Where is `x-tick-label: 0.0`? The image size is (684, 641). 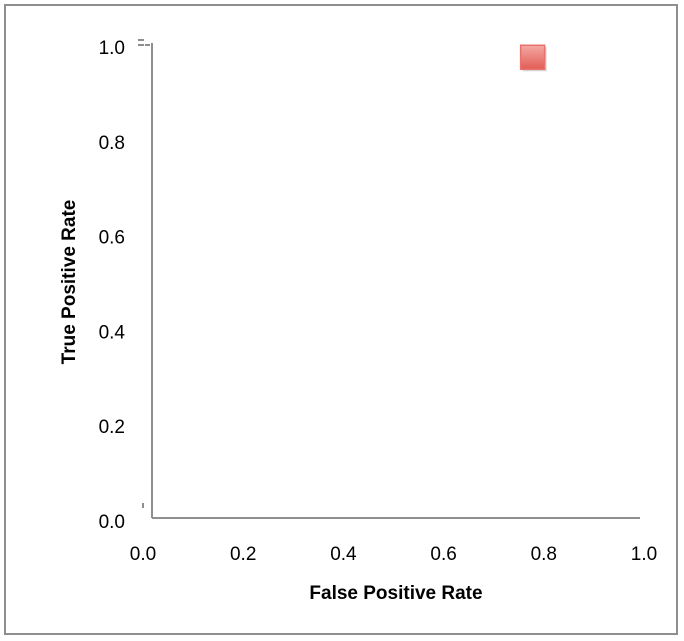 x-tick-label: 0.0 is located at coordinates (143, 554).